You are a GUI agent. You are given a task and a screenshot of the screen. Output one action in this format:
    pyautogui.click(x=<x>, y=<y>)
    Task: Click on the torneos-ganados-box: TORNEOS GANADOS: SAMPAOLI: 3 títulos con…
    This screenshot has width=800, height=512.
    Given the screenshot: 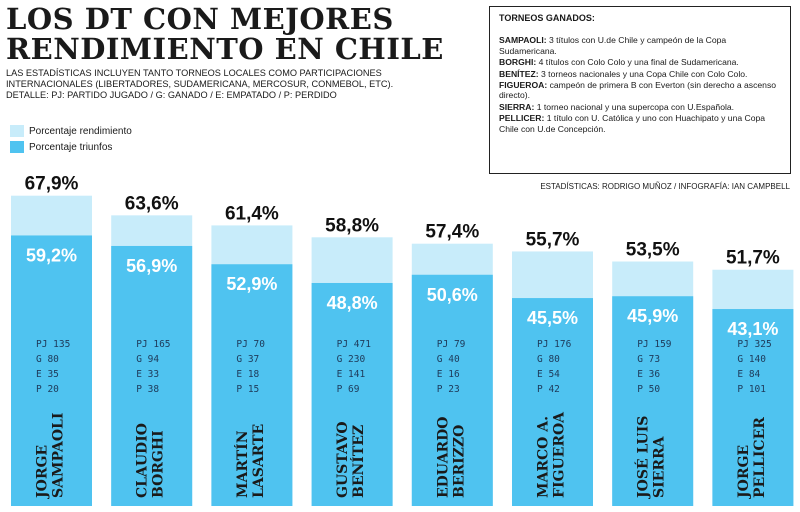 What is the action you would take?
    pyautogui.click(x=640, y=90)
    